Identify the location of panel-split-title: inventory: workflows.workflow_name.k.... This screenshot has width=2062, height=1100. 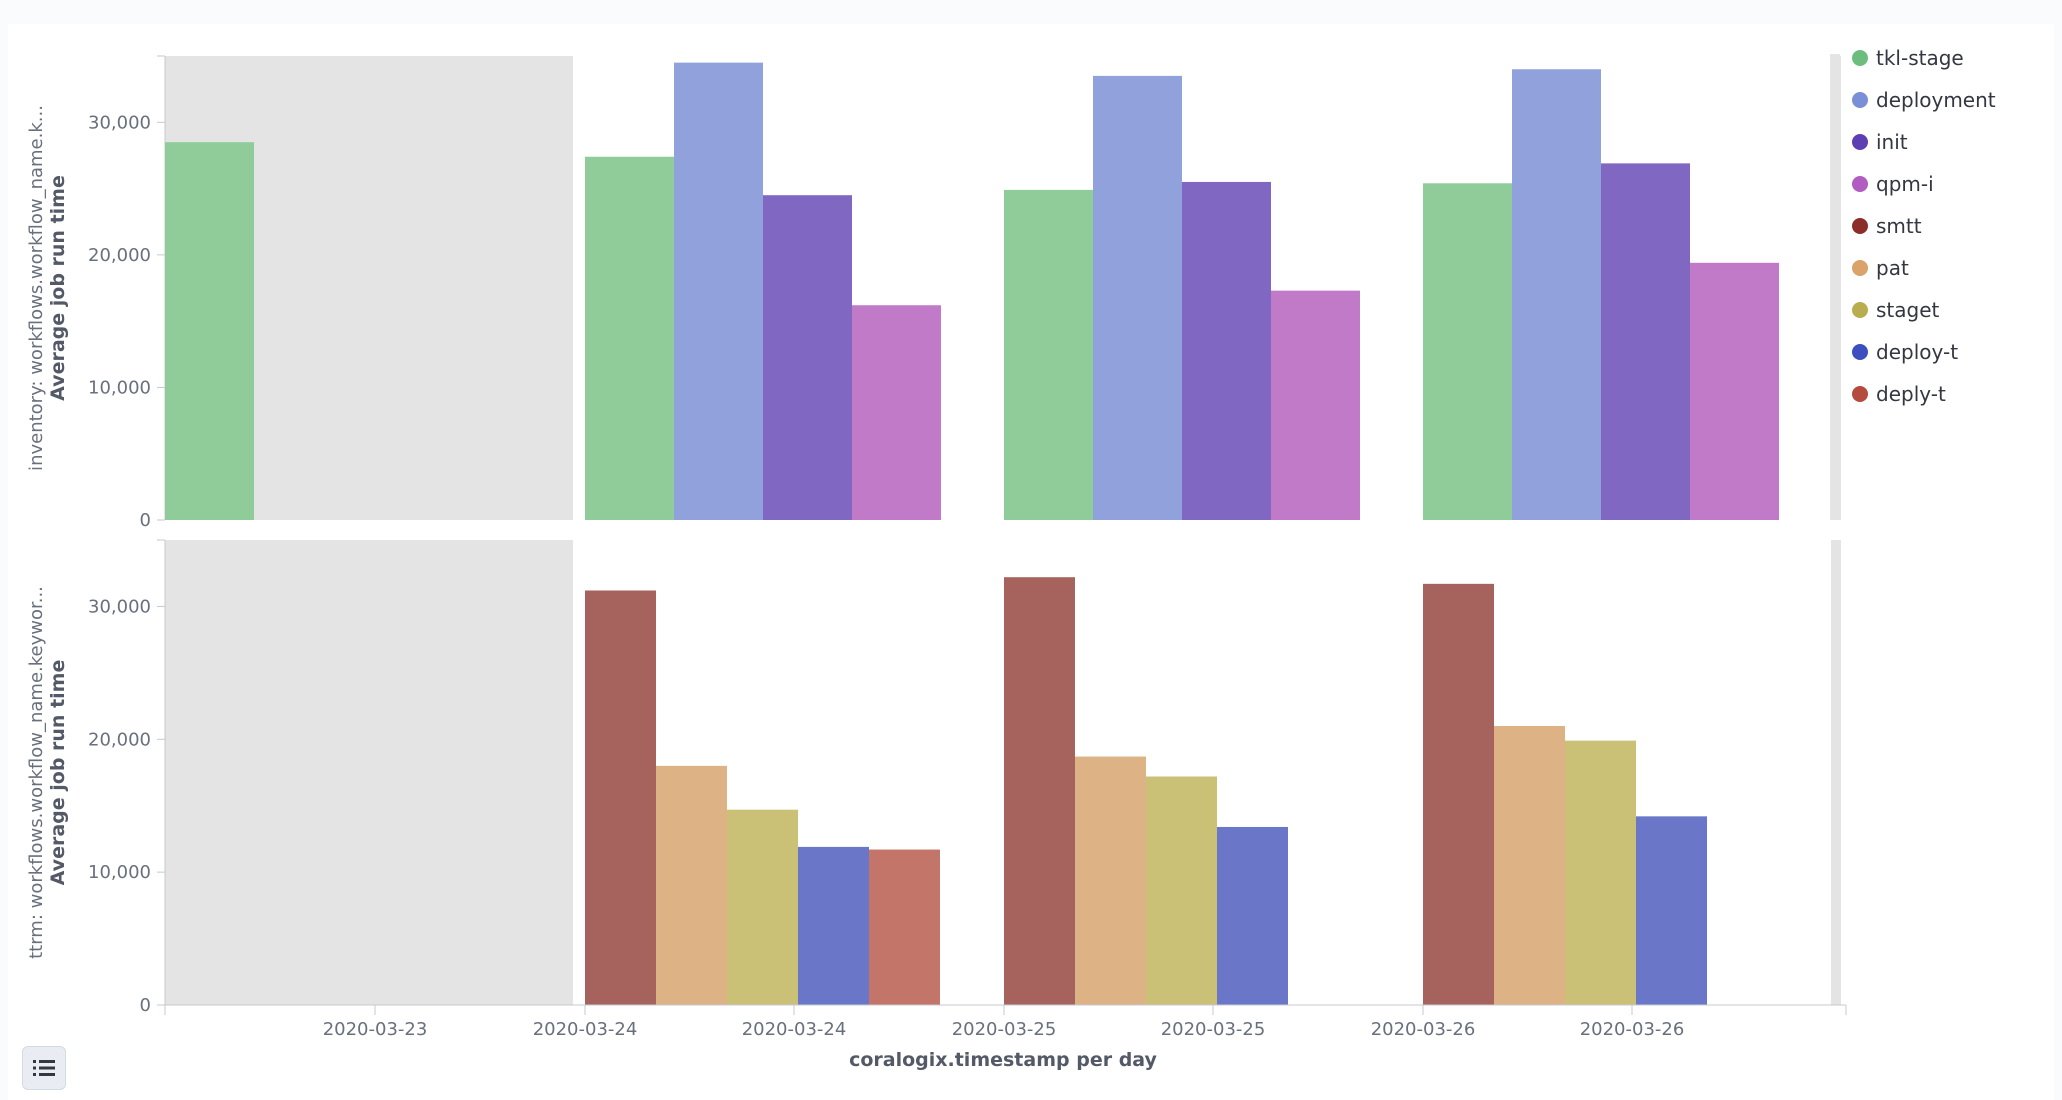
(36, 288).